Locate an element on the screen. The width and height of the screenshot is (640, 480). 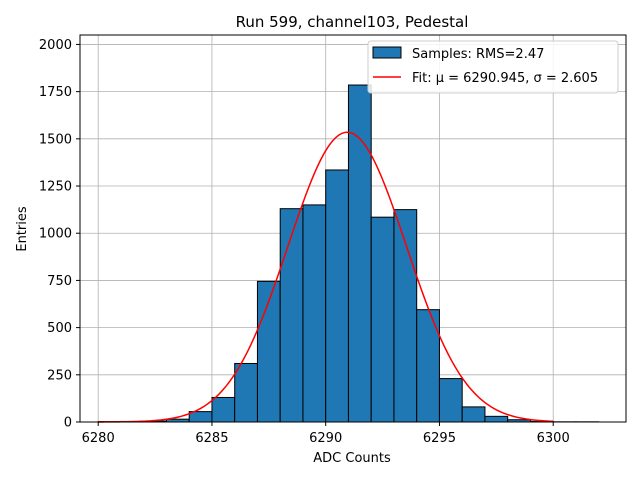
y-tick-label: 500 is located at coordinates (59, 328).